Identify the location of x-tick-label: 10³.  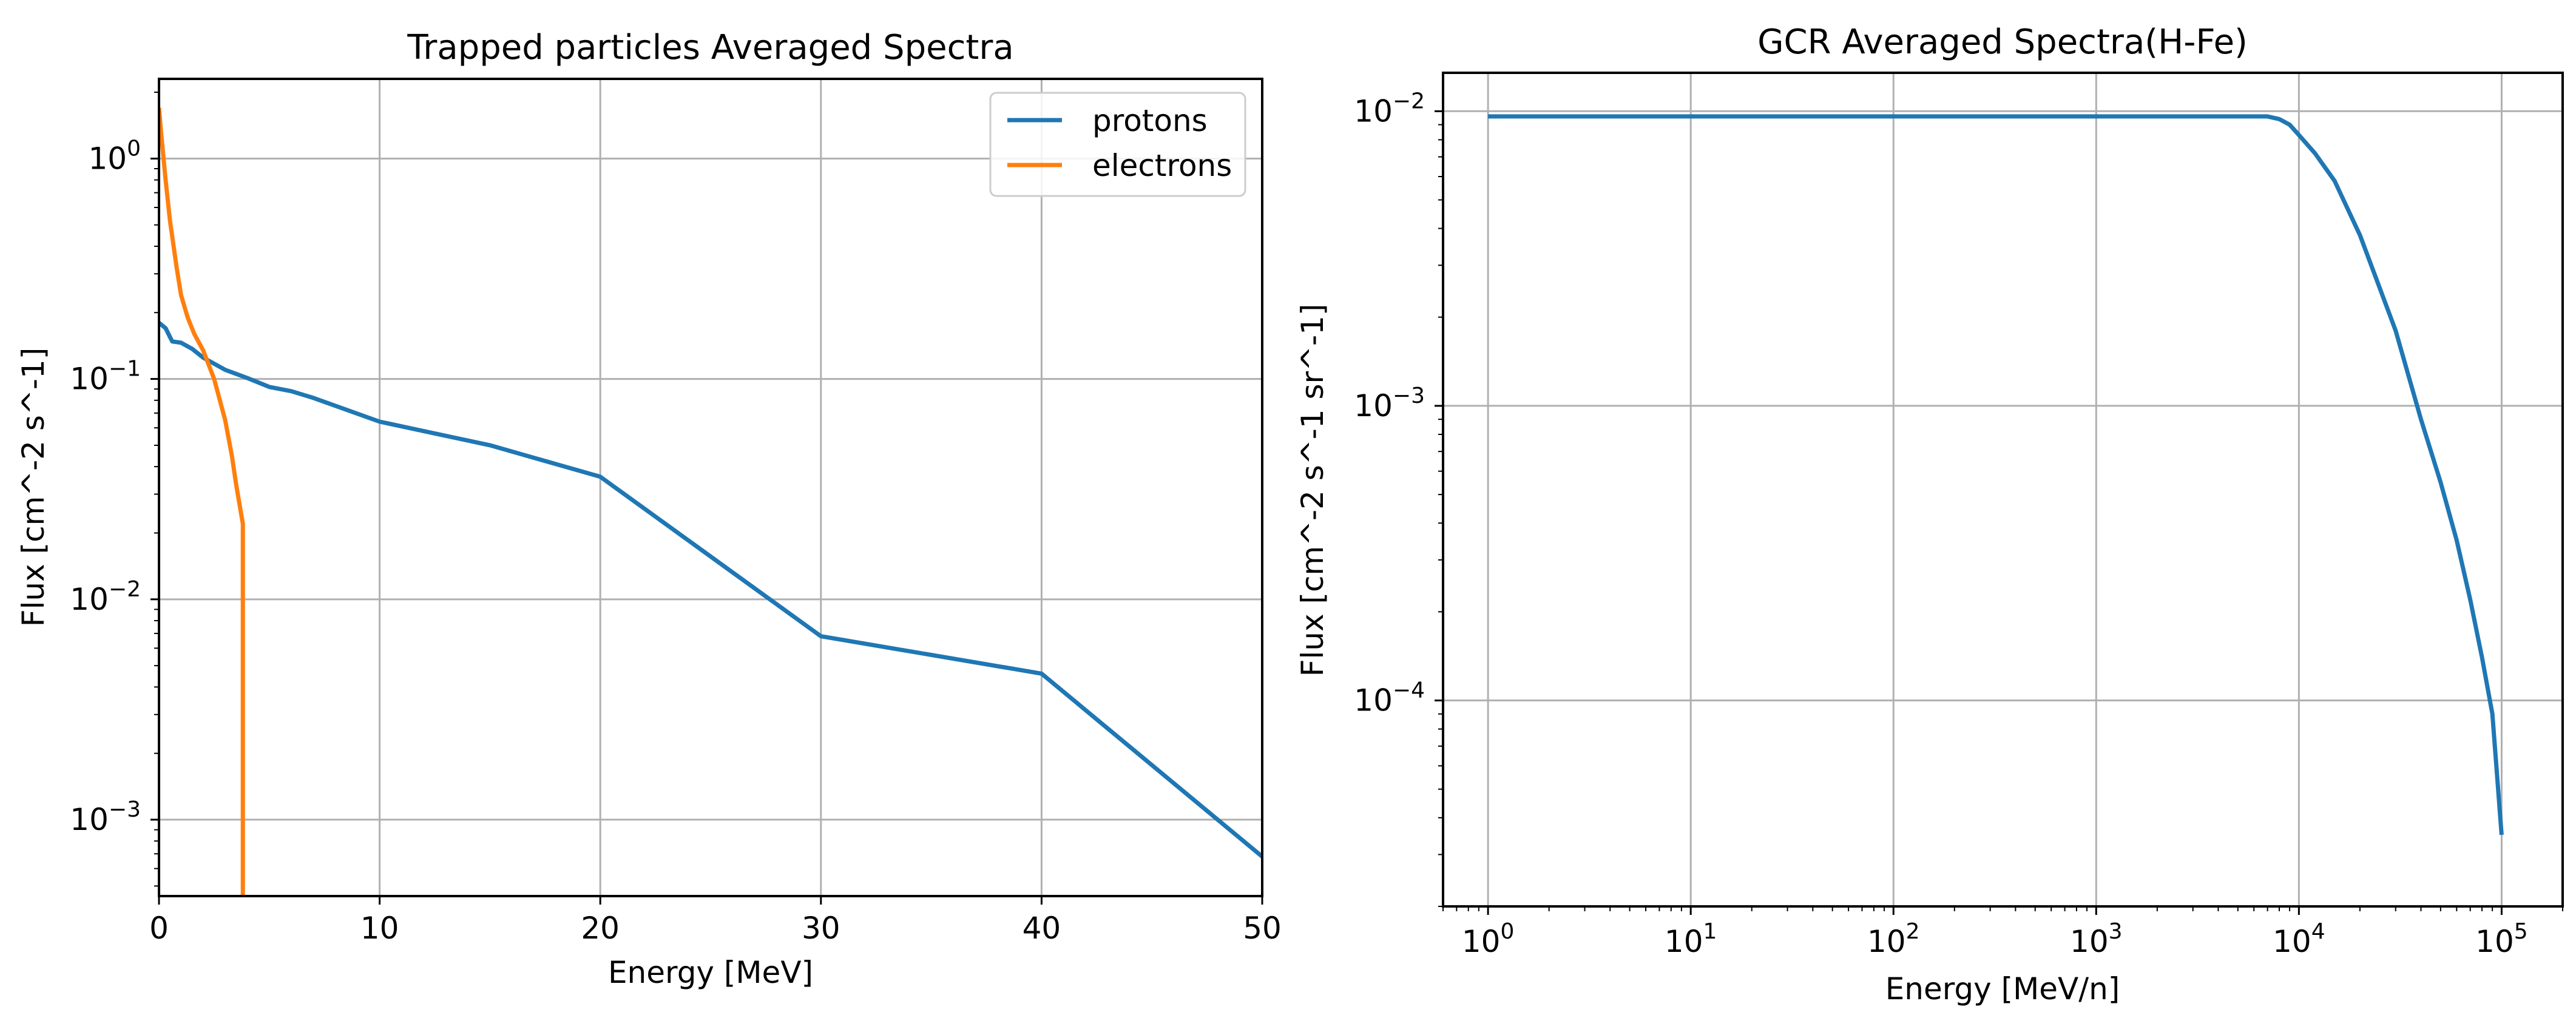
(2096, 939).